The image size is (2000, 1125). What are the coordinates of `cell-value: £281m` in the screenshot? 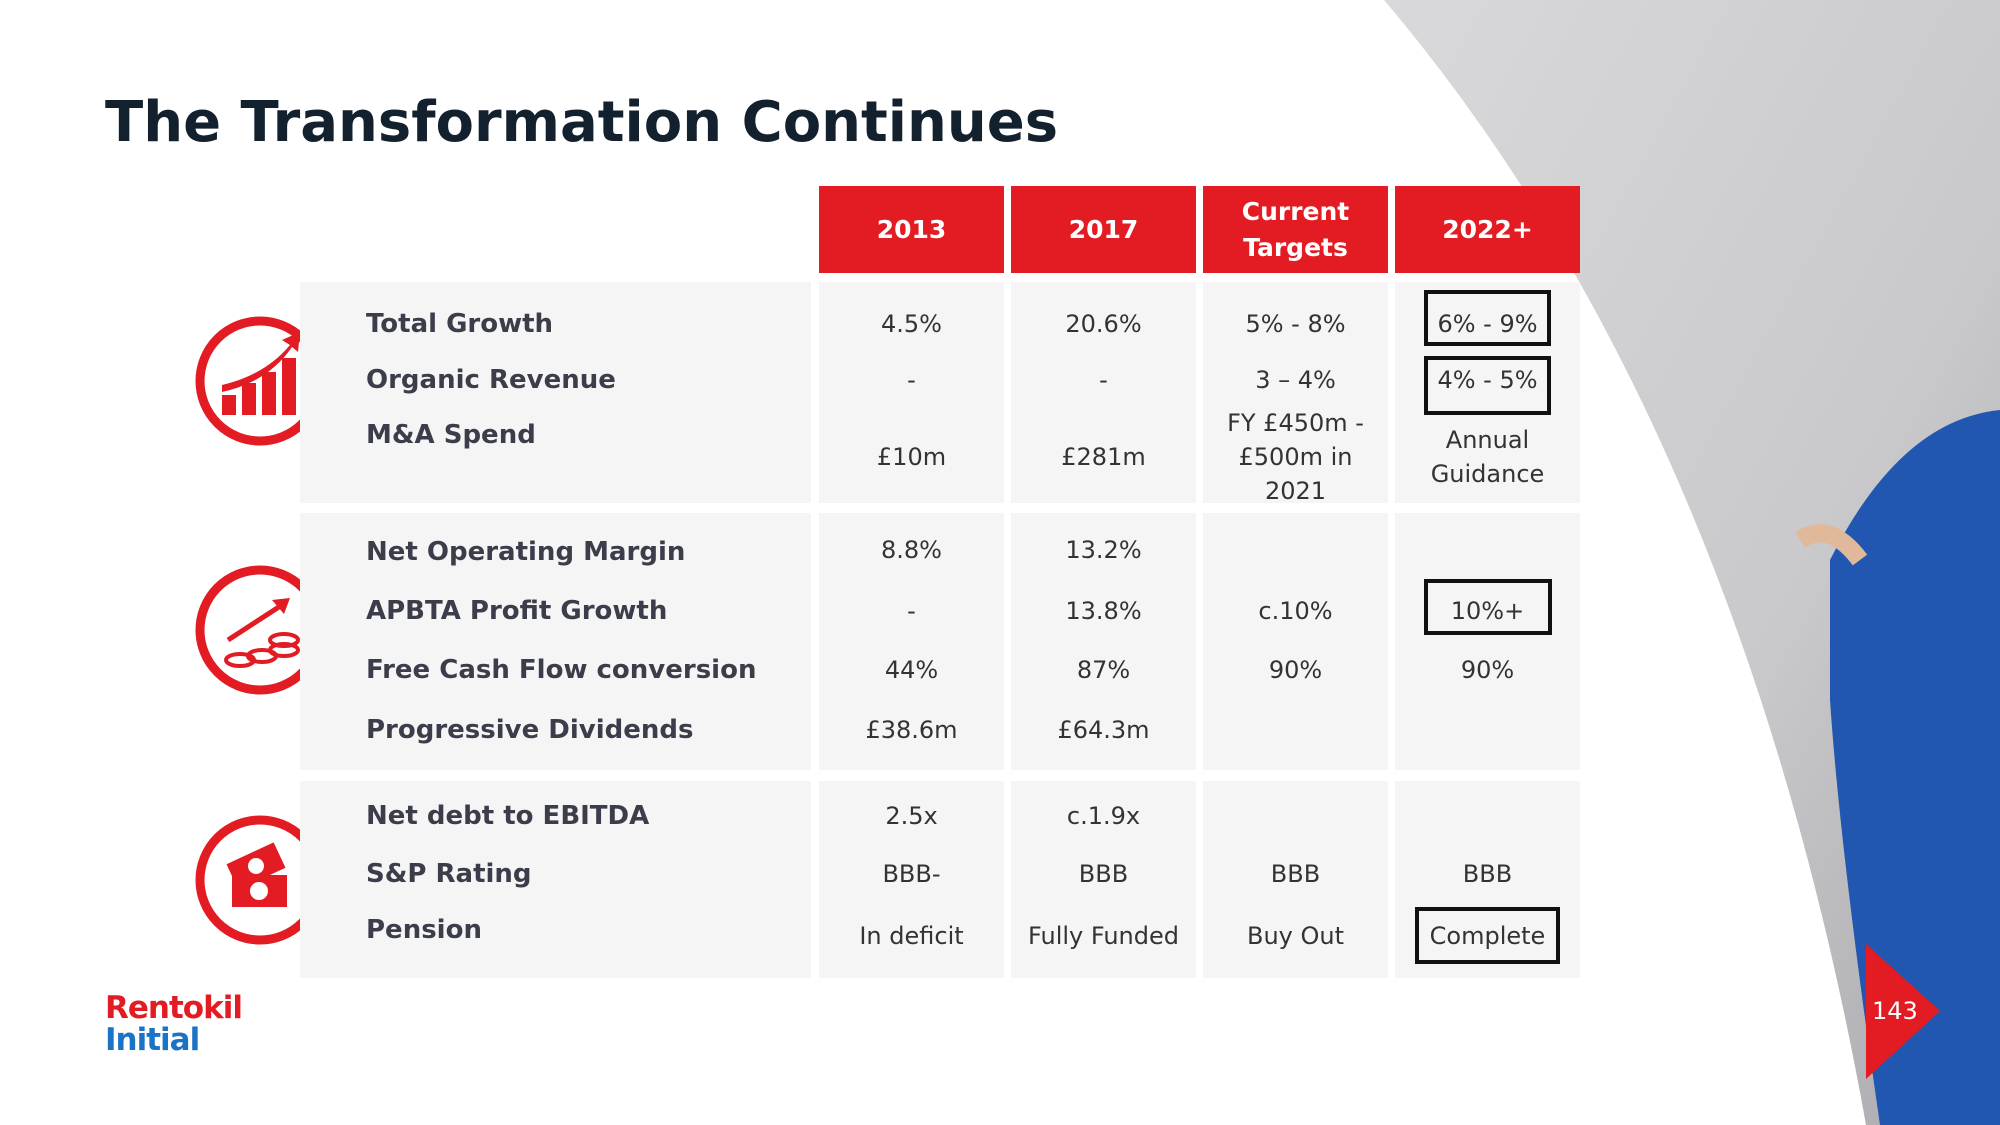 It's located at (1103, 457).